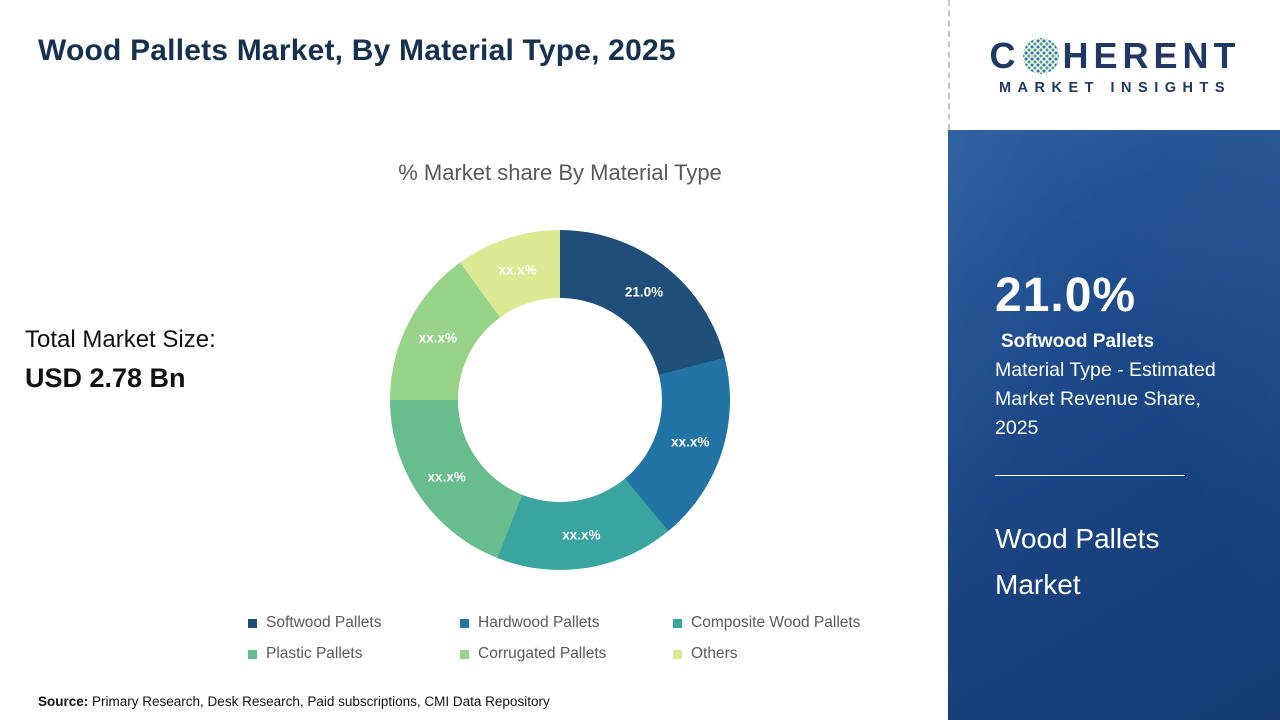 This screenshot has width=1280, height=720. I want to click on logo-letter-c: C, so click(1005, 55).